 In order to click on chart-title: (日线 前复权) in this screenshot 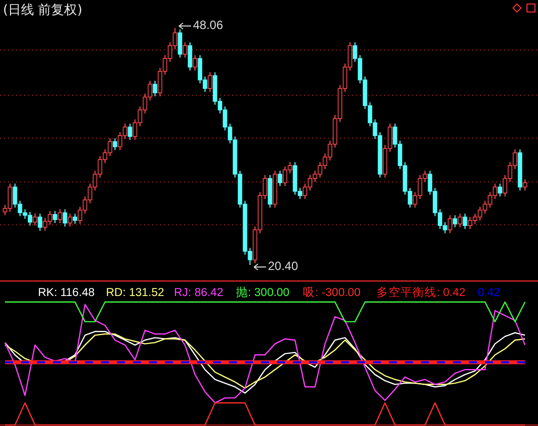, I will do `click(42, 10)`.